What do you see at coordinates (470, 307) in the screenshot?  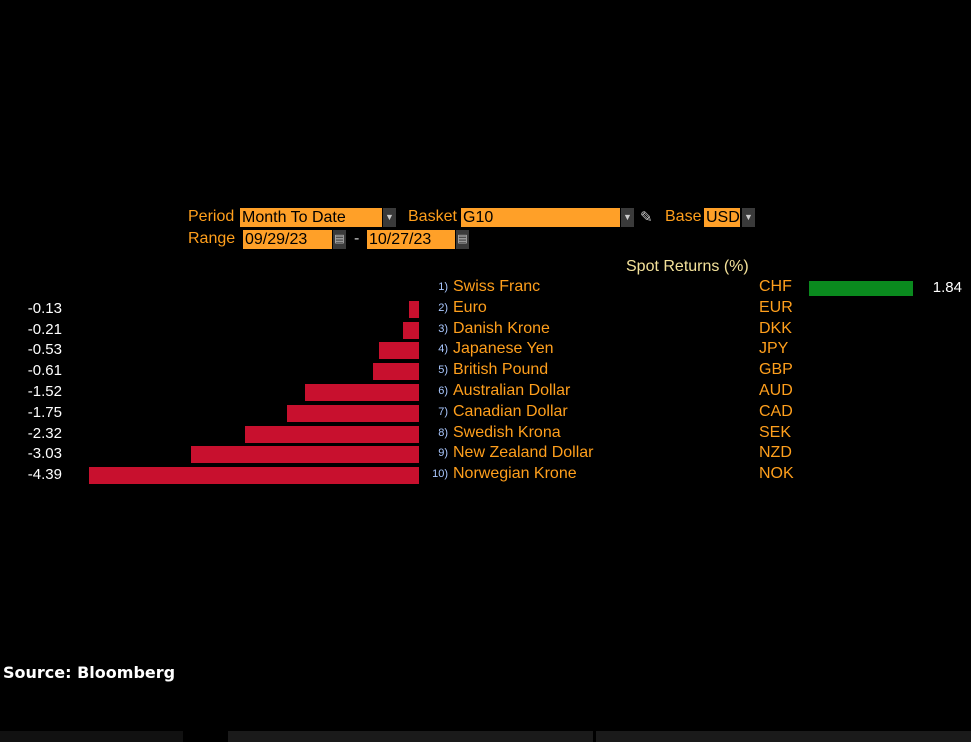 I see `currency-name: Euro` at bounding box center [470, 307].